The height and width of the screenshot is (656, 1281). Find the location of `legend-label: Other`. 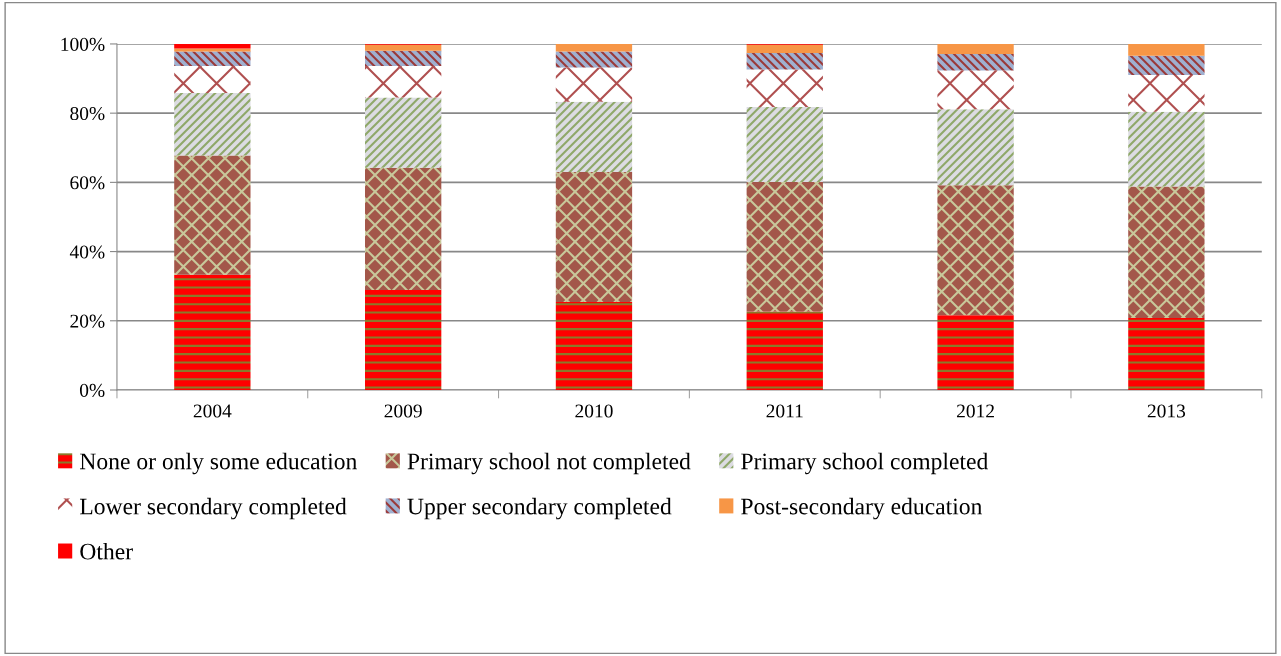

legend-label: Other is located at coordinates (106, 551).